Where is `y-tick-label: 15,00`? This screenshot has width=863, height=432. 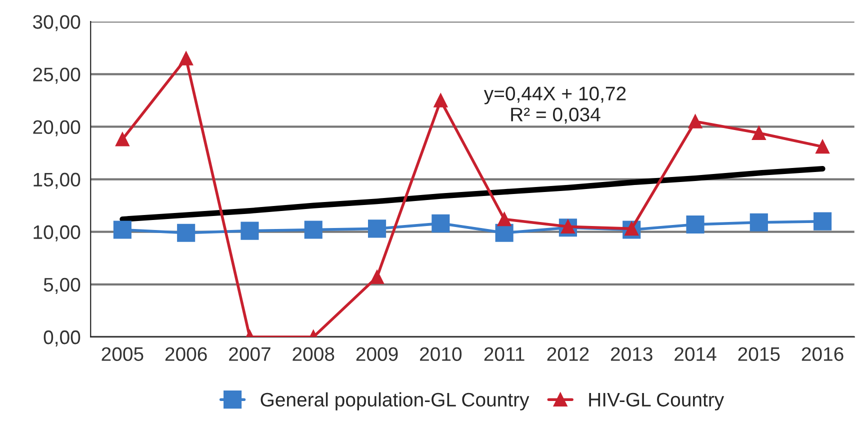
y-tick-label: 15,00 is located at coordinates (57, 180).